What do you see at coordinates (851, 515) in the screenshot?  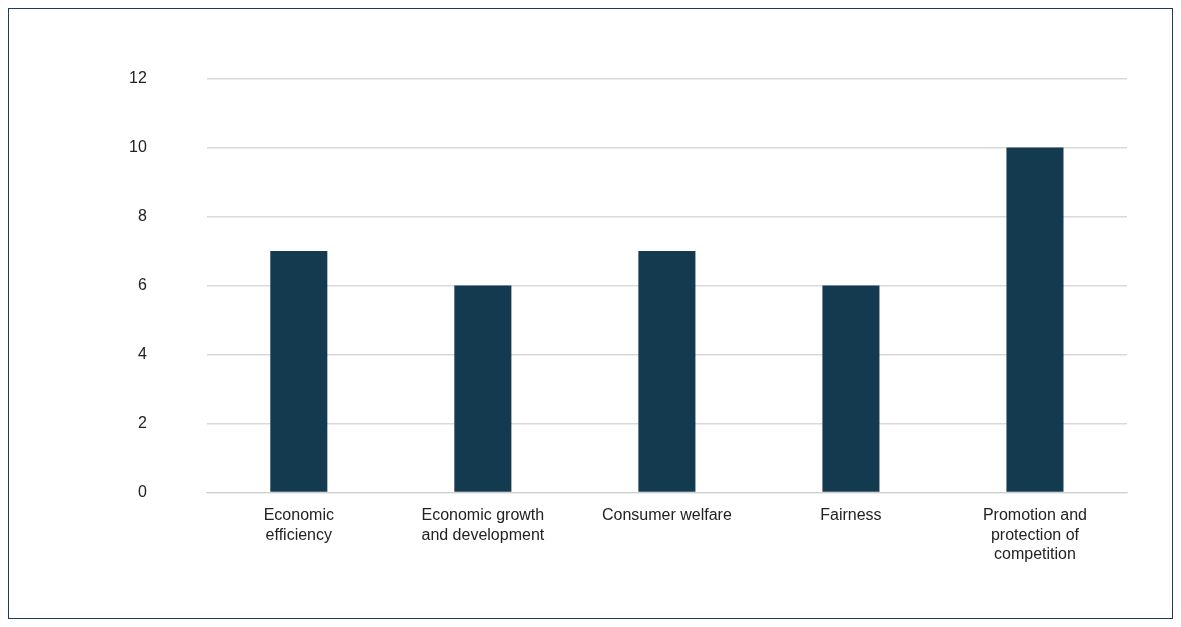 I see `x-tick-label: Fairness` at bounding box center [851, 515].